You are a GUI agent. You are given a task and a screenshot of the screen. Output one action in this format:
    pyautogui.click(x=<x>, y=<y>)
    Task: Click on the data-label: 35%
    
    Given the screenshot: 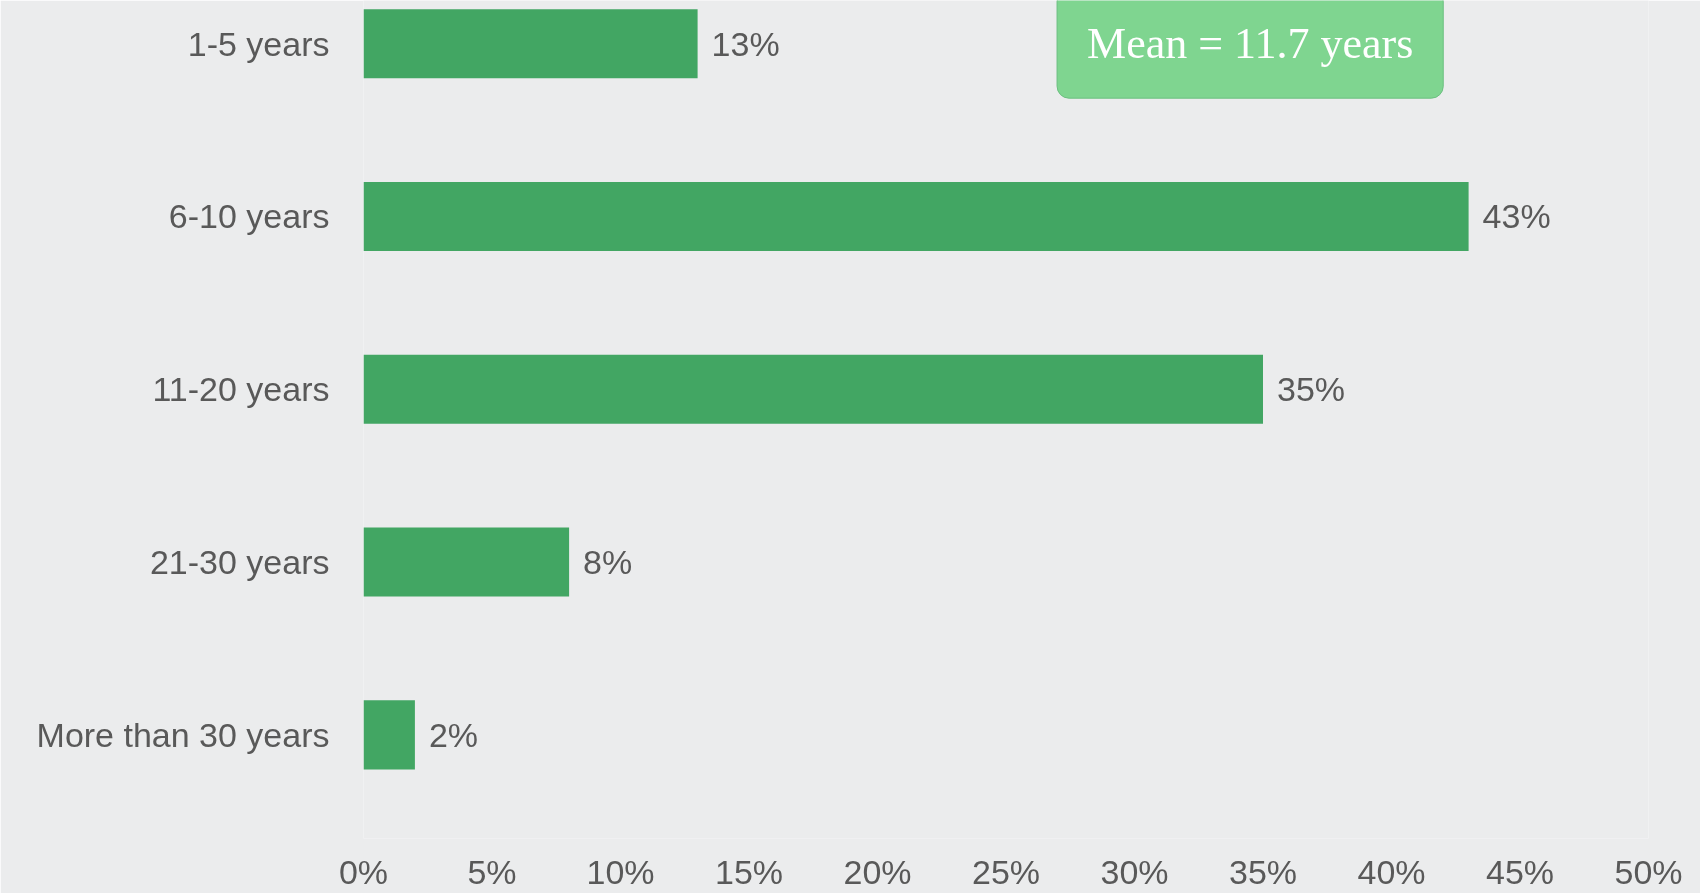 What is the action you would take?
    pyautogui.click(x=1311, y=389)
    